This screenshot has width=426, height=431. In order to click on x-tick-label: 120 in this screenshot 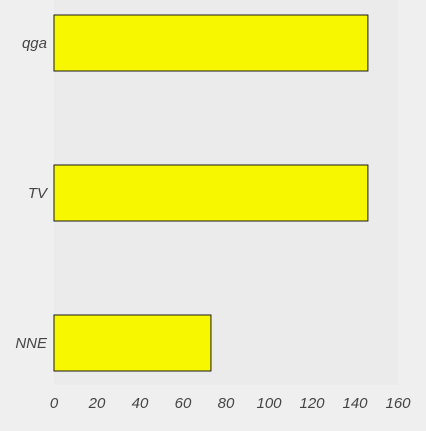, I will do `click(312, 403)`.